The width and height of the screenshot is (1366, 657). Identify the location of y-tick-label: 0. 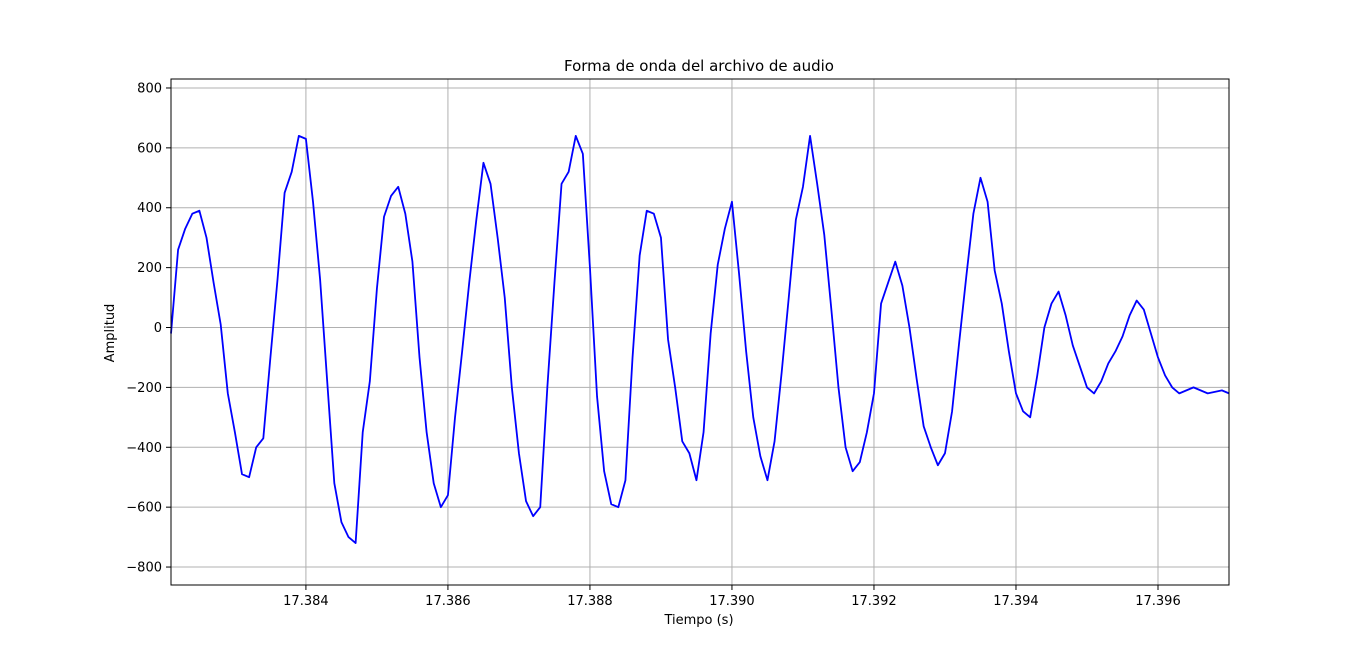
(158, 328).